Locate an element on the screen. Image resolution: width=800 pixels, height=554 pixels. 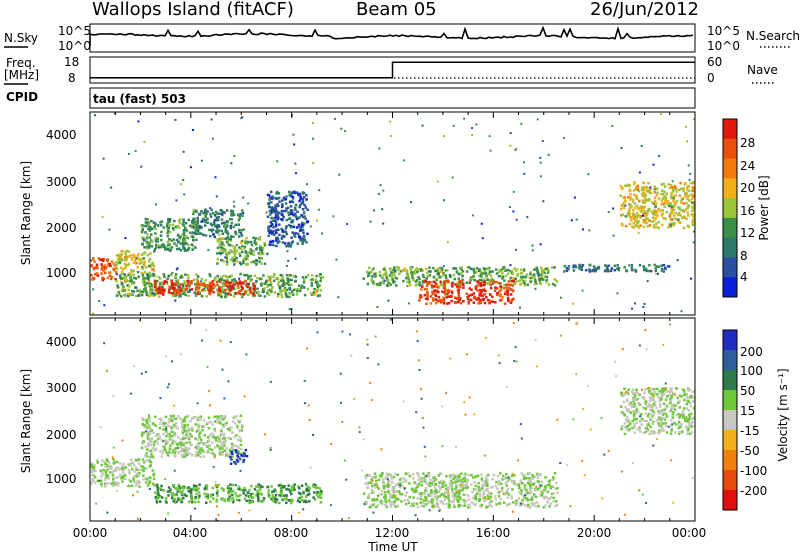
power-colorbar is located at coordinates (730, 208).